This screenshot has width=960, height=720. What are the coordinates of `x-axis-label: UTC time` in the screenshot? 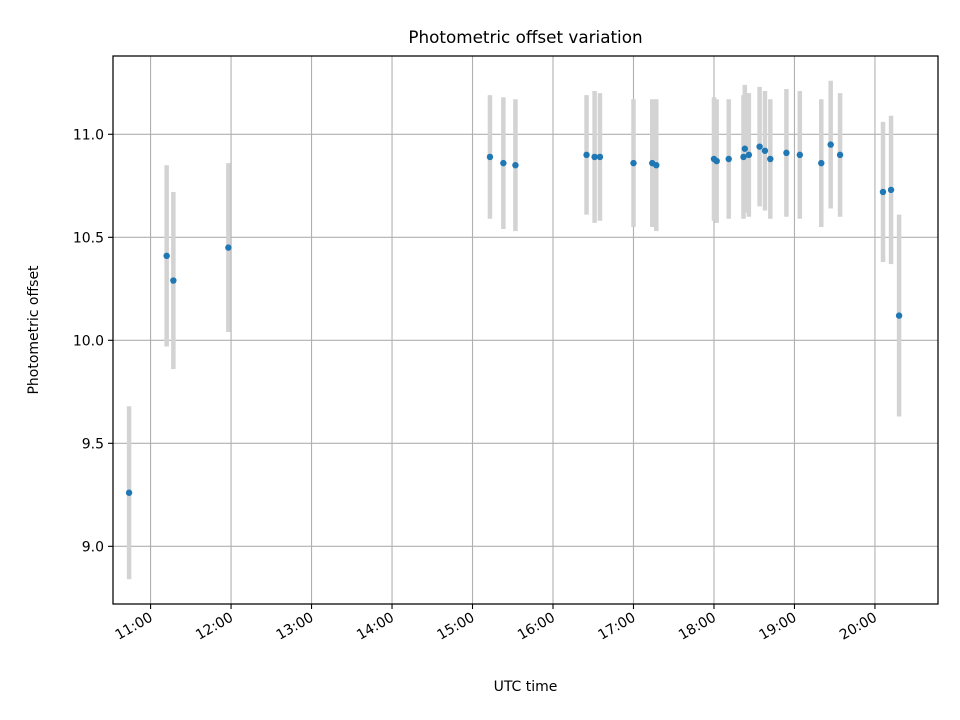 It's located at (526, 687).